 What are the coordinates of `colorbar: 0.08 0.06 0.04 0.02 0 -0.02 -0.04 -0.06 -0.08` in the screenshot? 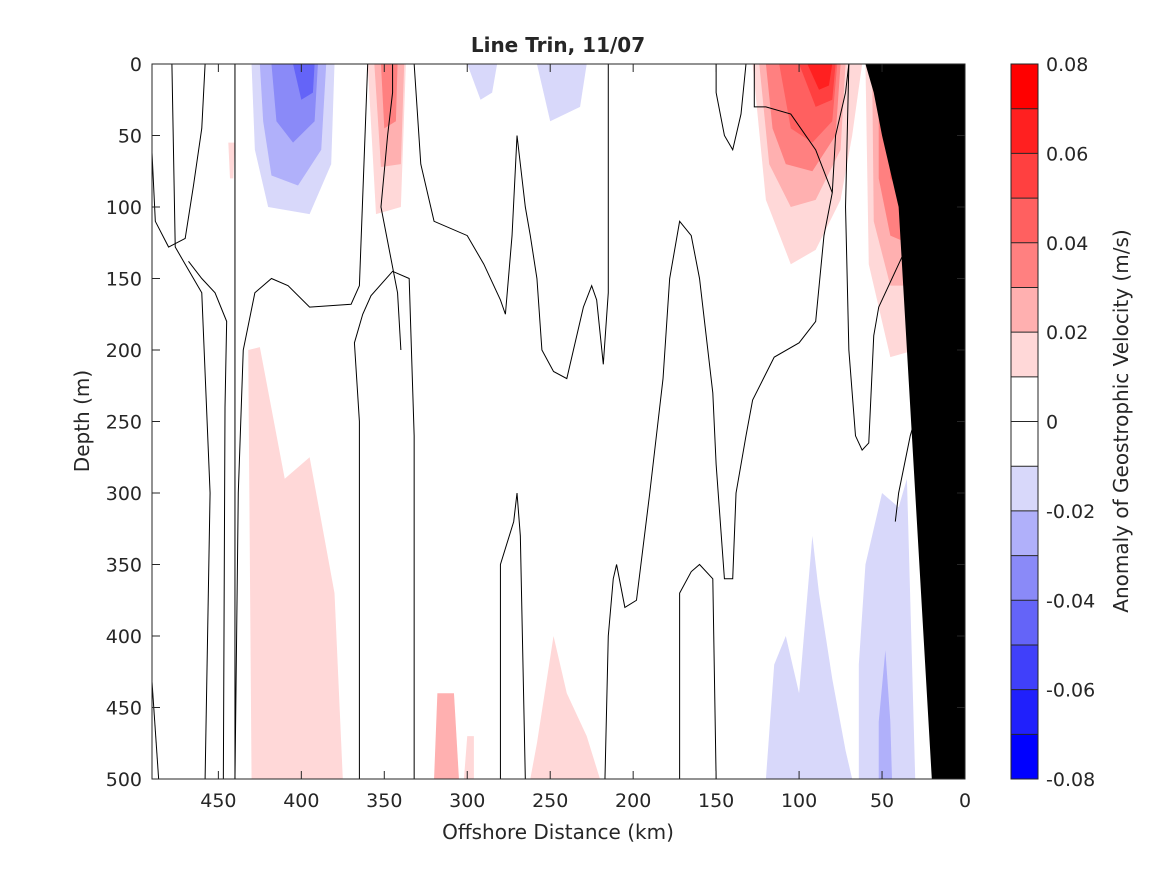 It's located at (1052, 422).